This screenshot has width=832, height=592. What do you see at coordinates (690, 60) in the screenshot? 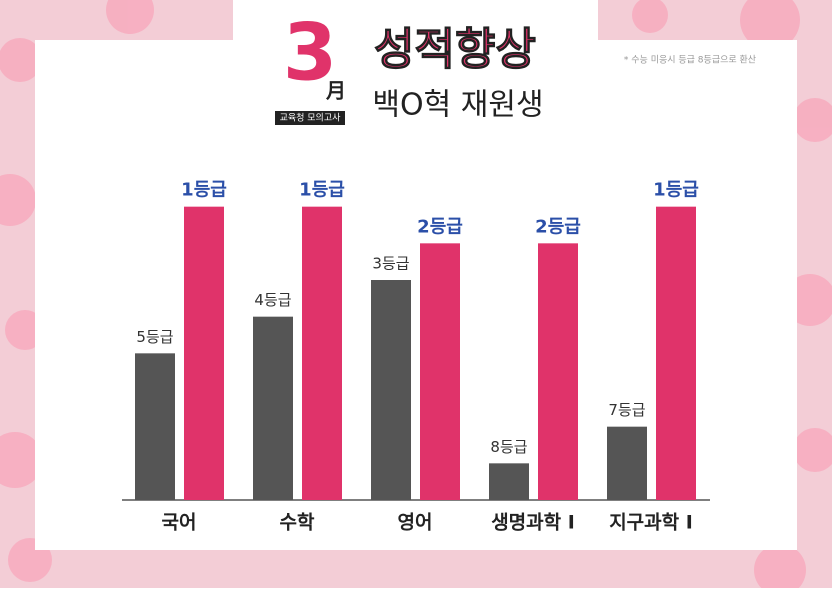
I see `note: * 수능 미응시 등급 8등급으로 환산` at bounding box center [690, 60].